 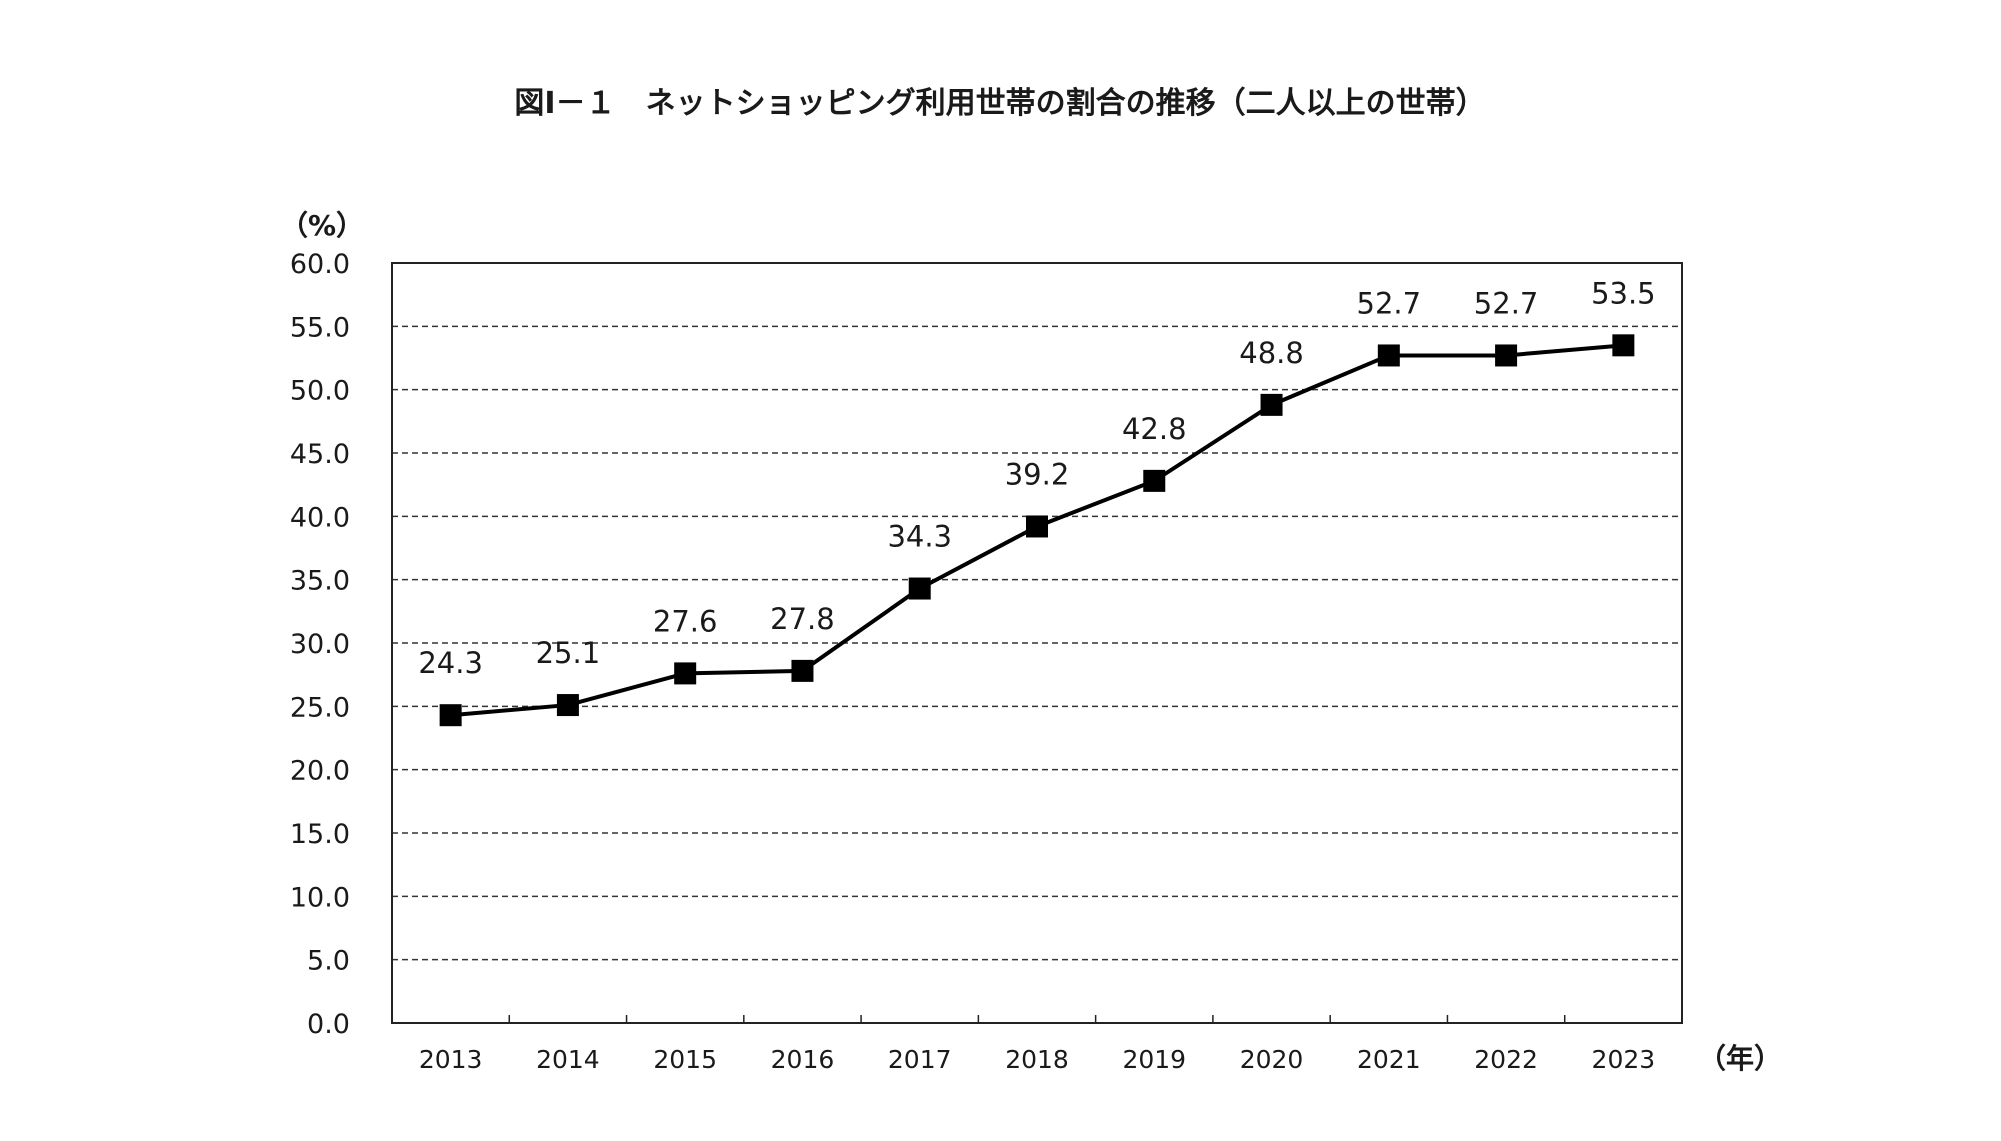 What do you see at coordinates (920, 1059) in the screenshot?
I see `x-tick-label: 2017` at bounding box center [920, 1059].